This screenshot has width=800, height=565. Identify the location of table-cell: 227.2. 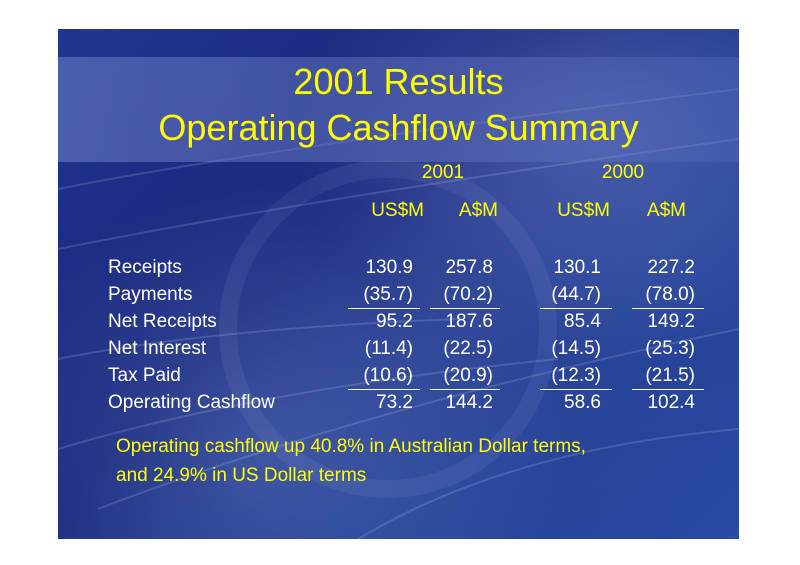
(671, 267).